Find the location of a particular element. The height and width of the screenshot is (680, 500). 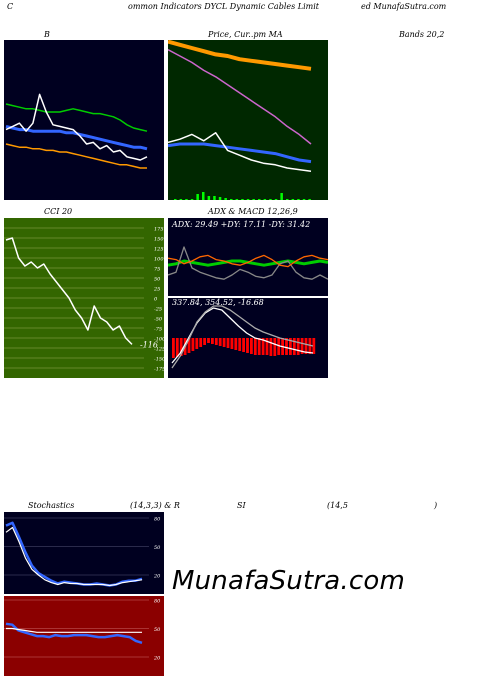

stoch-title-rsi: SI is located at coordinates (241, 505).